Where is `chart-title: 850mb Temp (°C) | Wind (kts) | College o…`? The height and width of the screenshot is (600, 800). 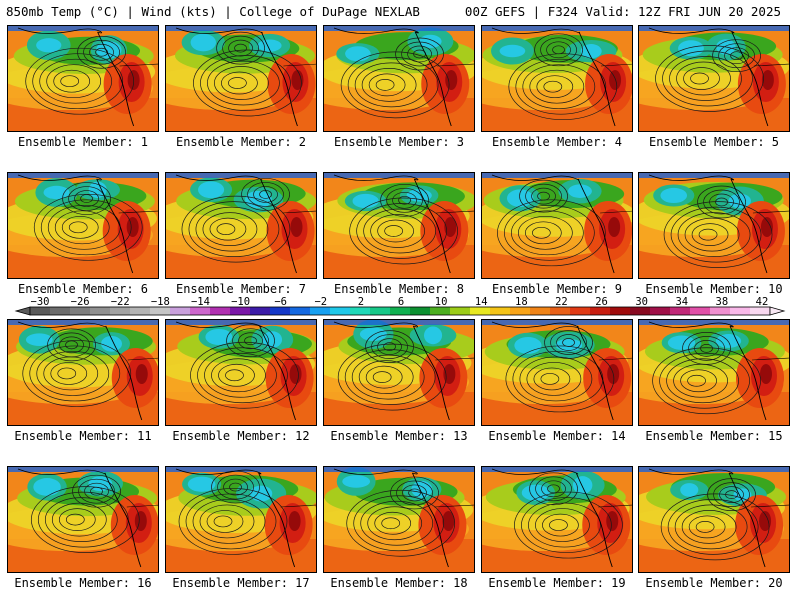 chart-title: 850mb Temp (°C) | Wind (kts) | College o… is located at coordinates (213, 11).